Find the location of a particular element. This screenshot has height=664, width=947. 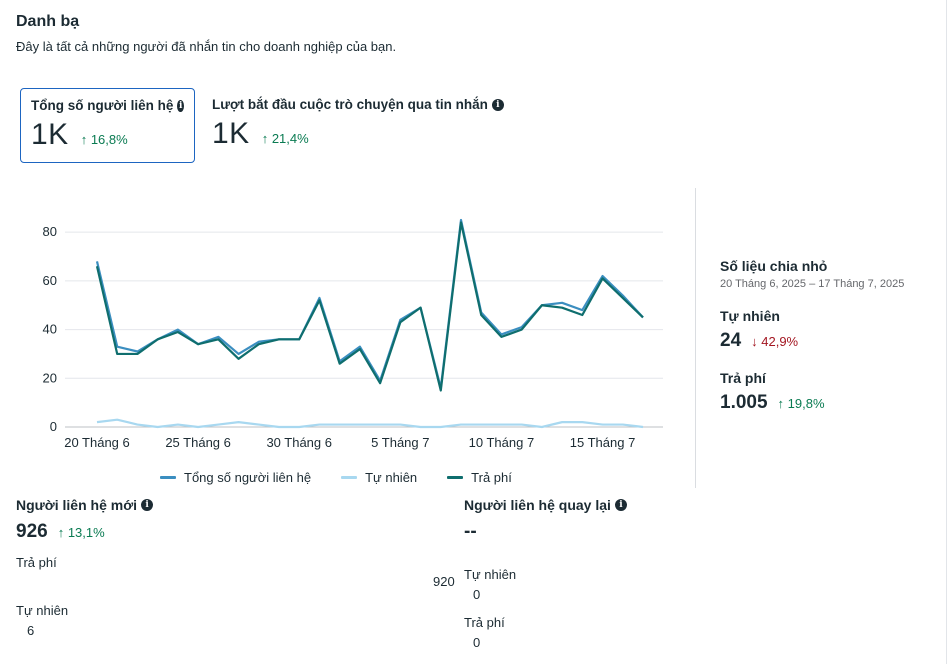

returning-contacts-paid-label: Trả phí is located at coordinates (484, 622).